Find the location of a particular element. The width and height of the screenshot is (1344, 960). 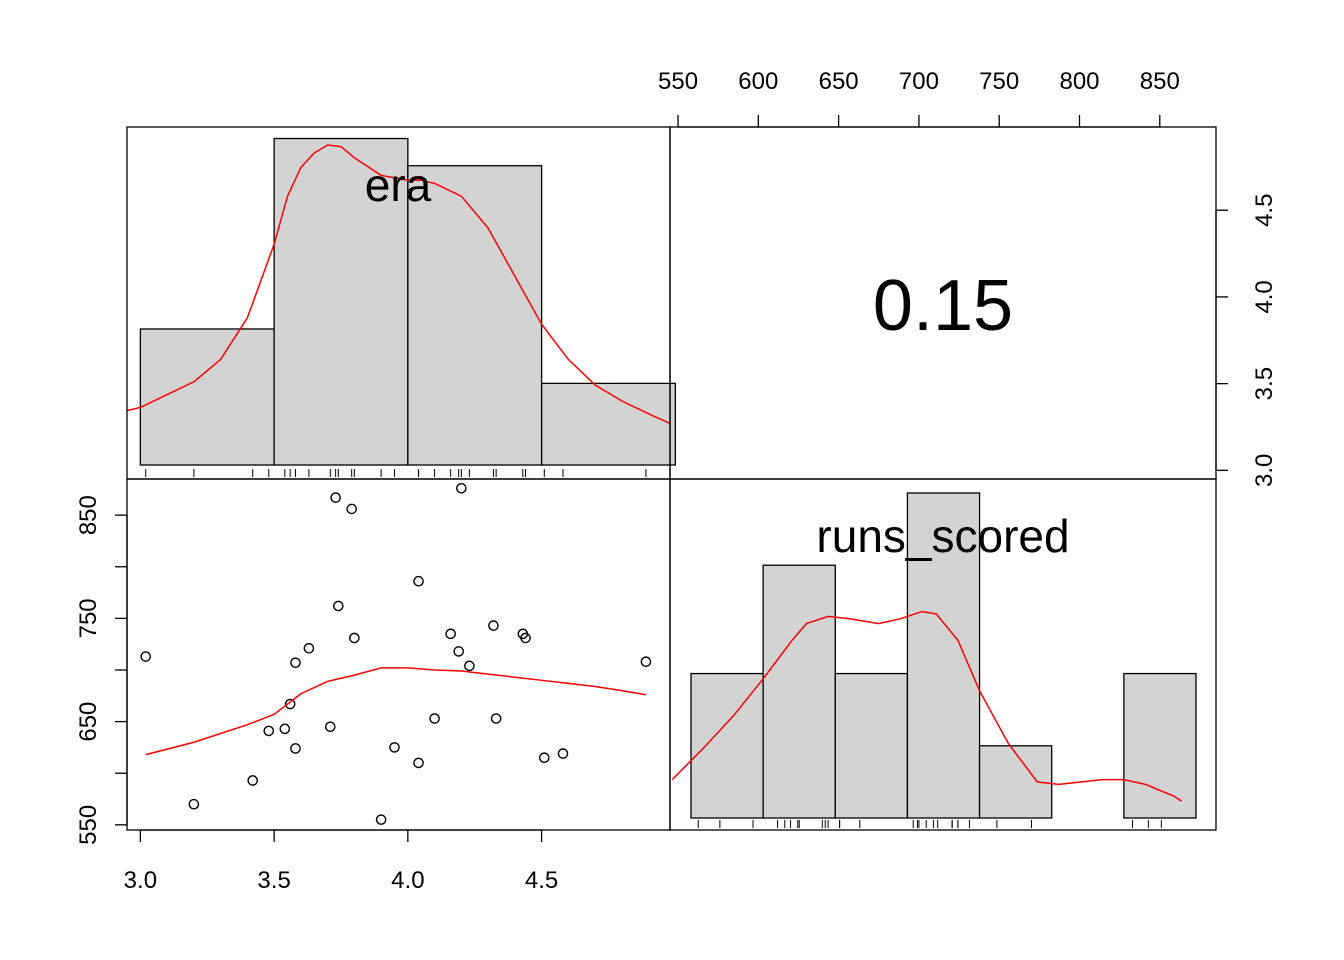

runs-tick-label: 550 is located at coordinates (88, 825).